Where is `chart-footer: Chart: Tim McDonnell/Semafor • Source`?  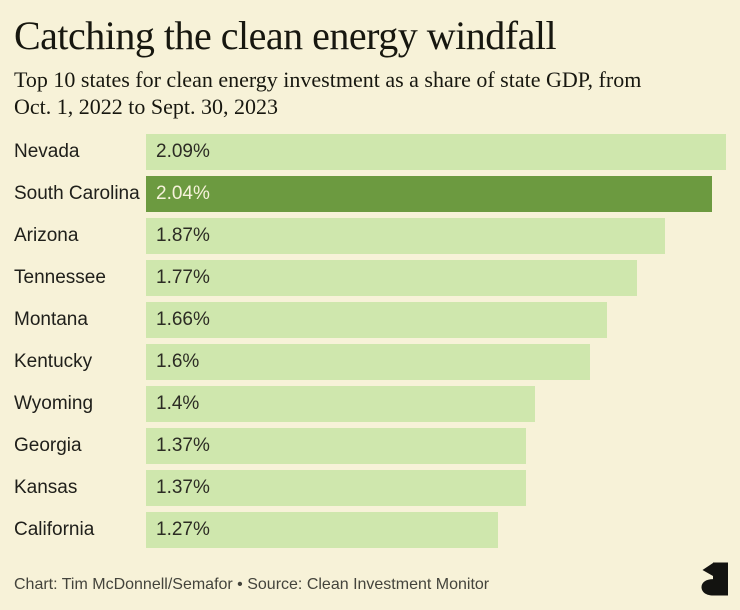 chart-footer: Chart: Tim McDonnell/Semafor • Source is located at coordinates (371, 579).